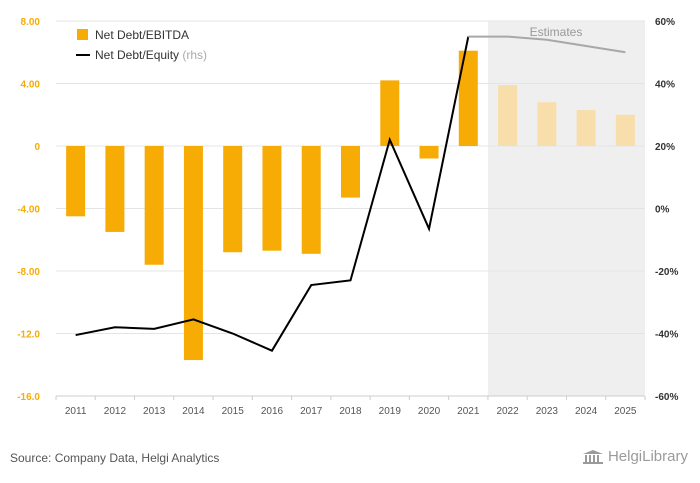 Image resolution: width=700 pixels, height=483 pixels. Describe the element at coordinates (507, 411) in the screenshot. I see `x-tick-label: 2022` at that location.